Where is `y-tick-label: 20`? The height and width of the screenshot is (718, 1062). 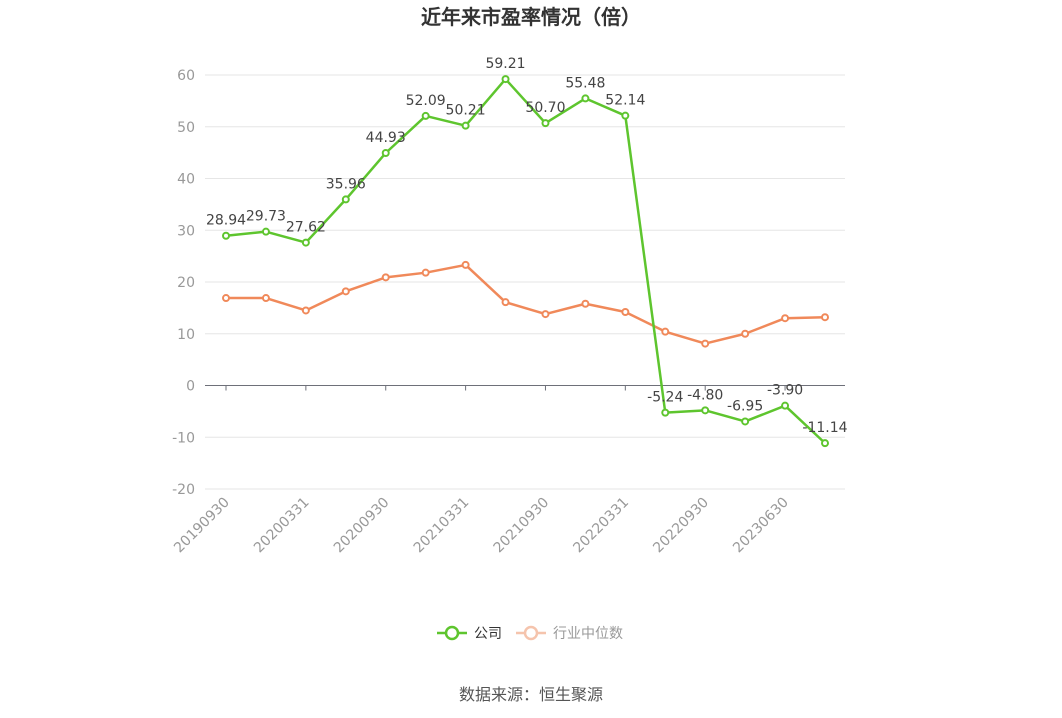 y-tick-label: 20 is located at coordinates (186, 283).